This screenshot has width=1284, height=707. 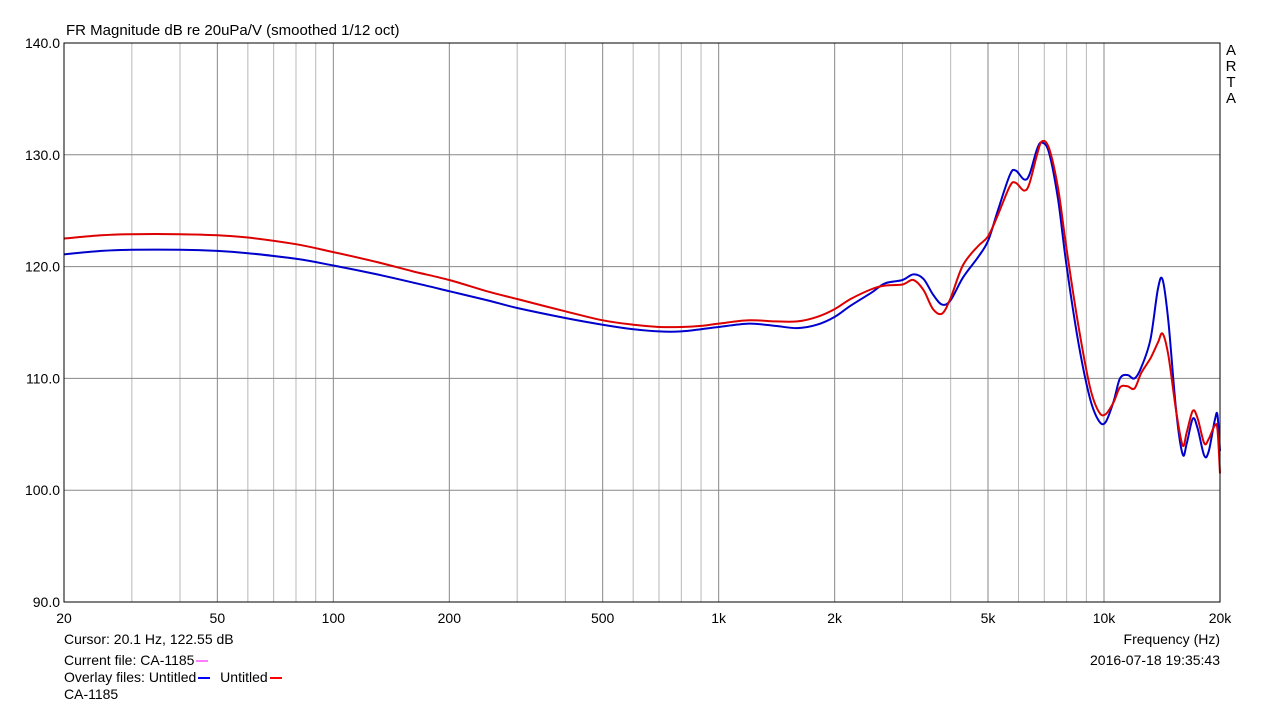 What do you see at coordinates (202, 661) in the screenshot?
I see `current-file-color-swatch` at bounding box center [202, 661].